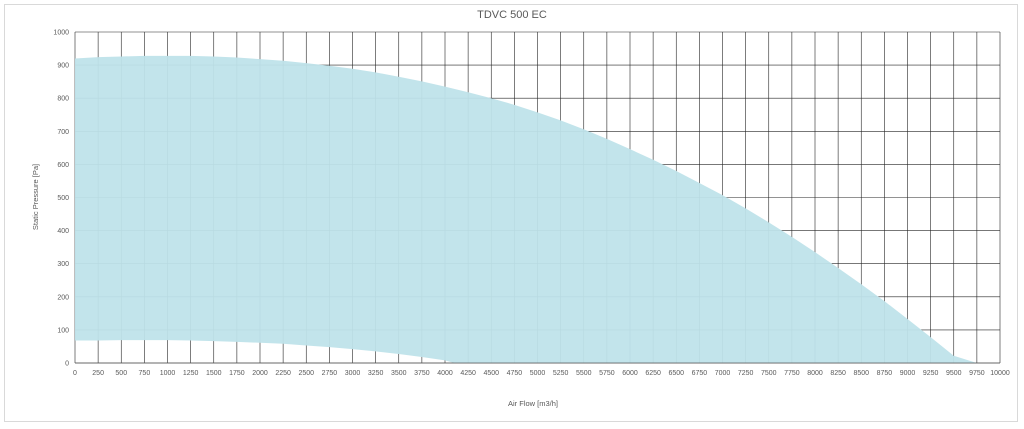 Image resolution: width=1024 pixels, height=429 pixels. Describe the element at coordinates (353, 373) in the screenshot. I see `x-tick-3000: 3000` at that location.